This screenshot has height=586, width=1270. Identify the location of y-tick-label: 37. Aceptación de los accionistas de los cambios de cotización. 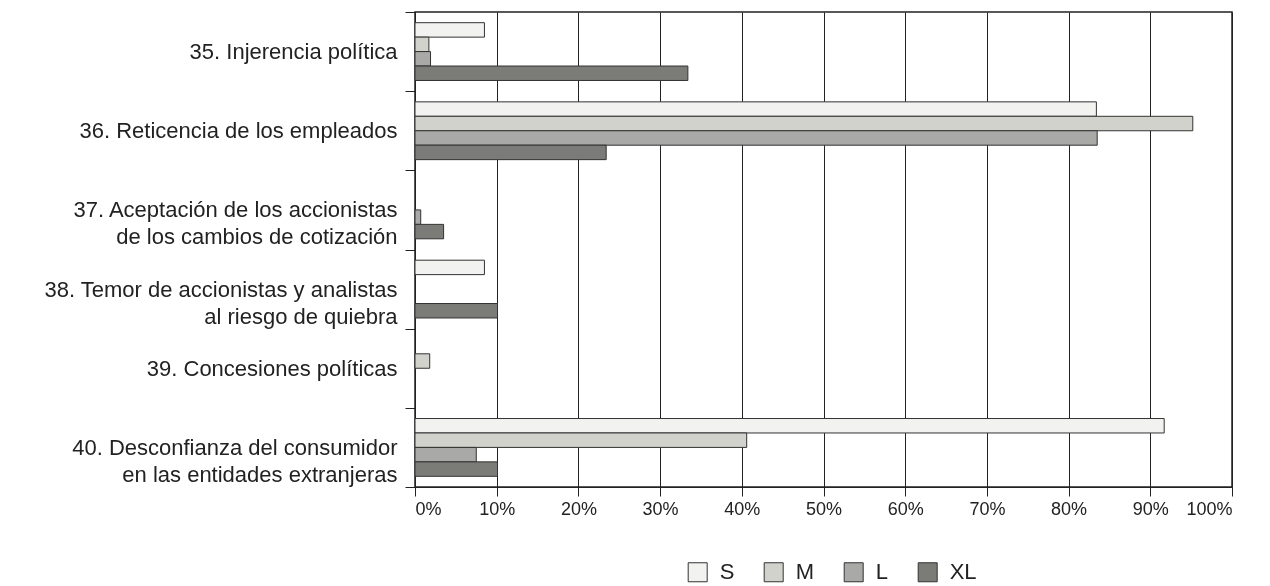
(235, 223).